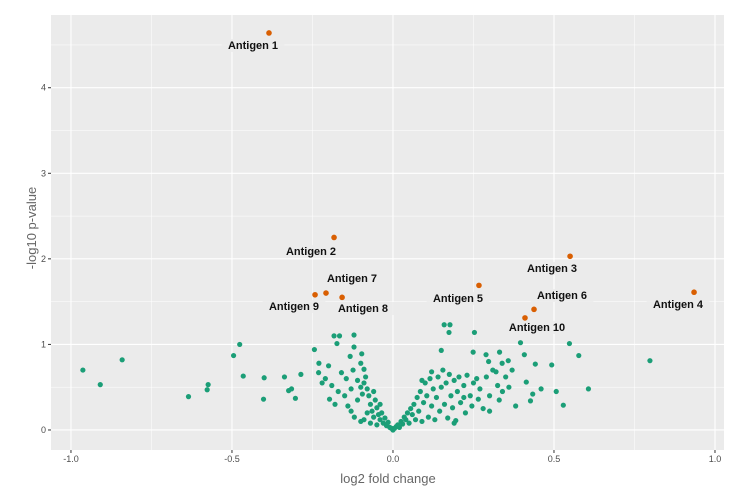 This screenshot has width=745, height=500. I want to click on y-tick-label: 0, so click(43, 430).